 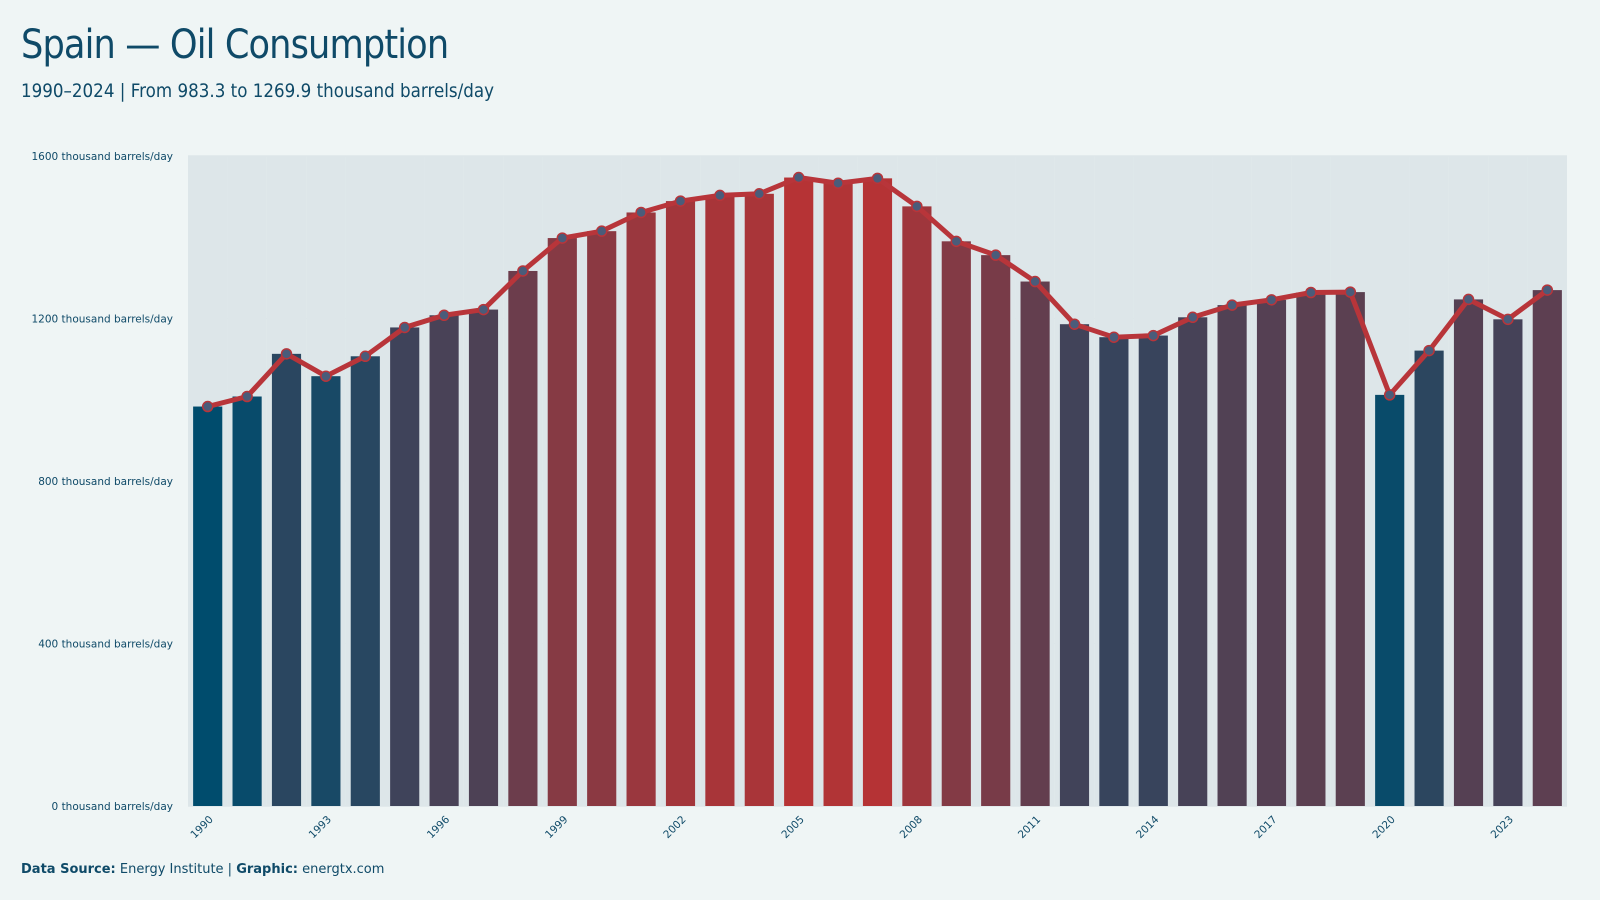 What do you see at coordinates (103, 157) in the screenshot?
I see `y-tick-label: 1600 thousand barrels/day` at bounding box center [103, 157].